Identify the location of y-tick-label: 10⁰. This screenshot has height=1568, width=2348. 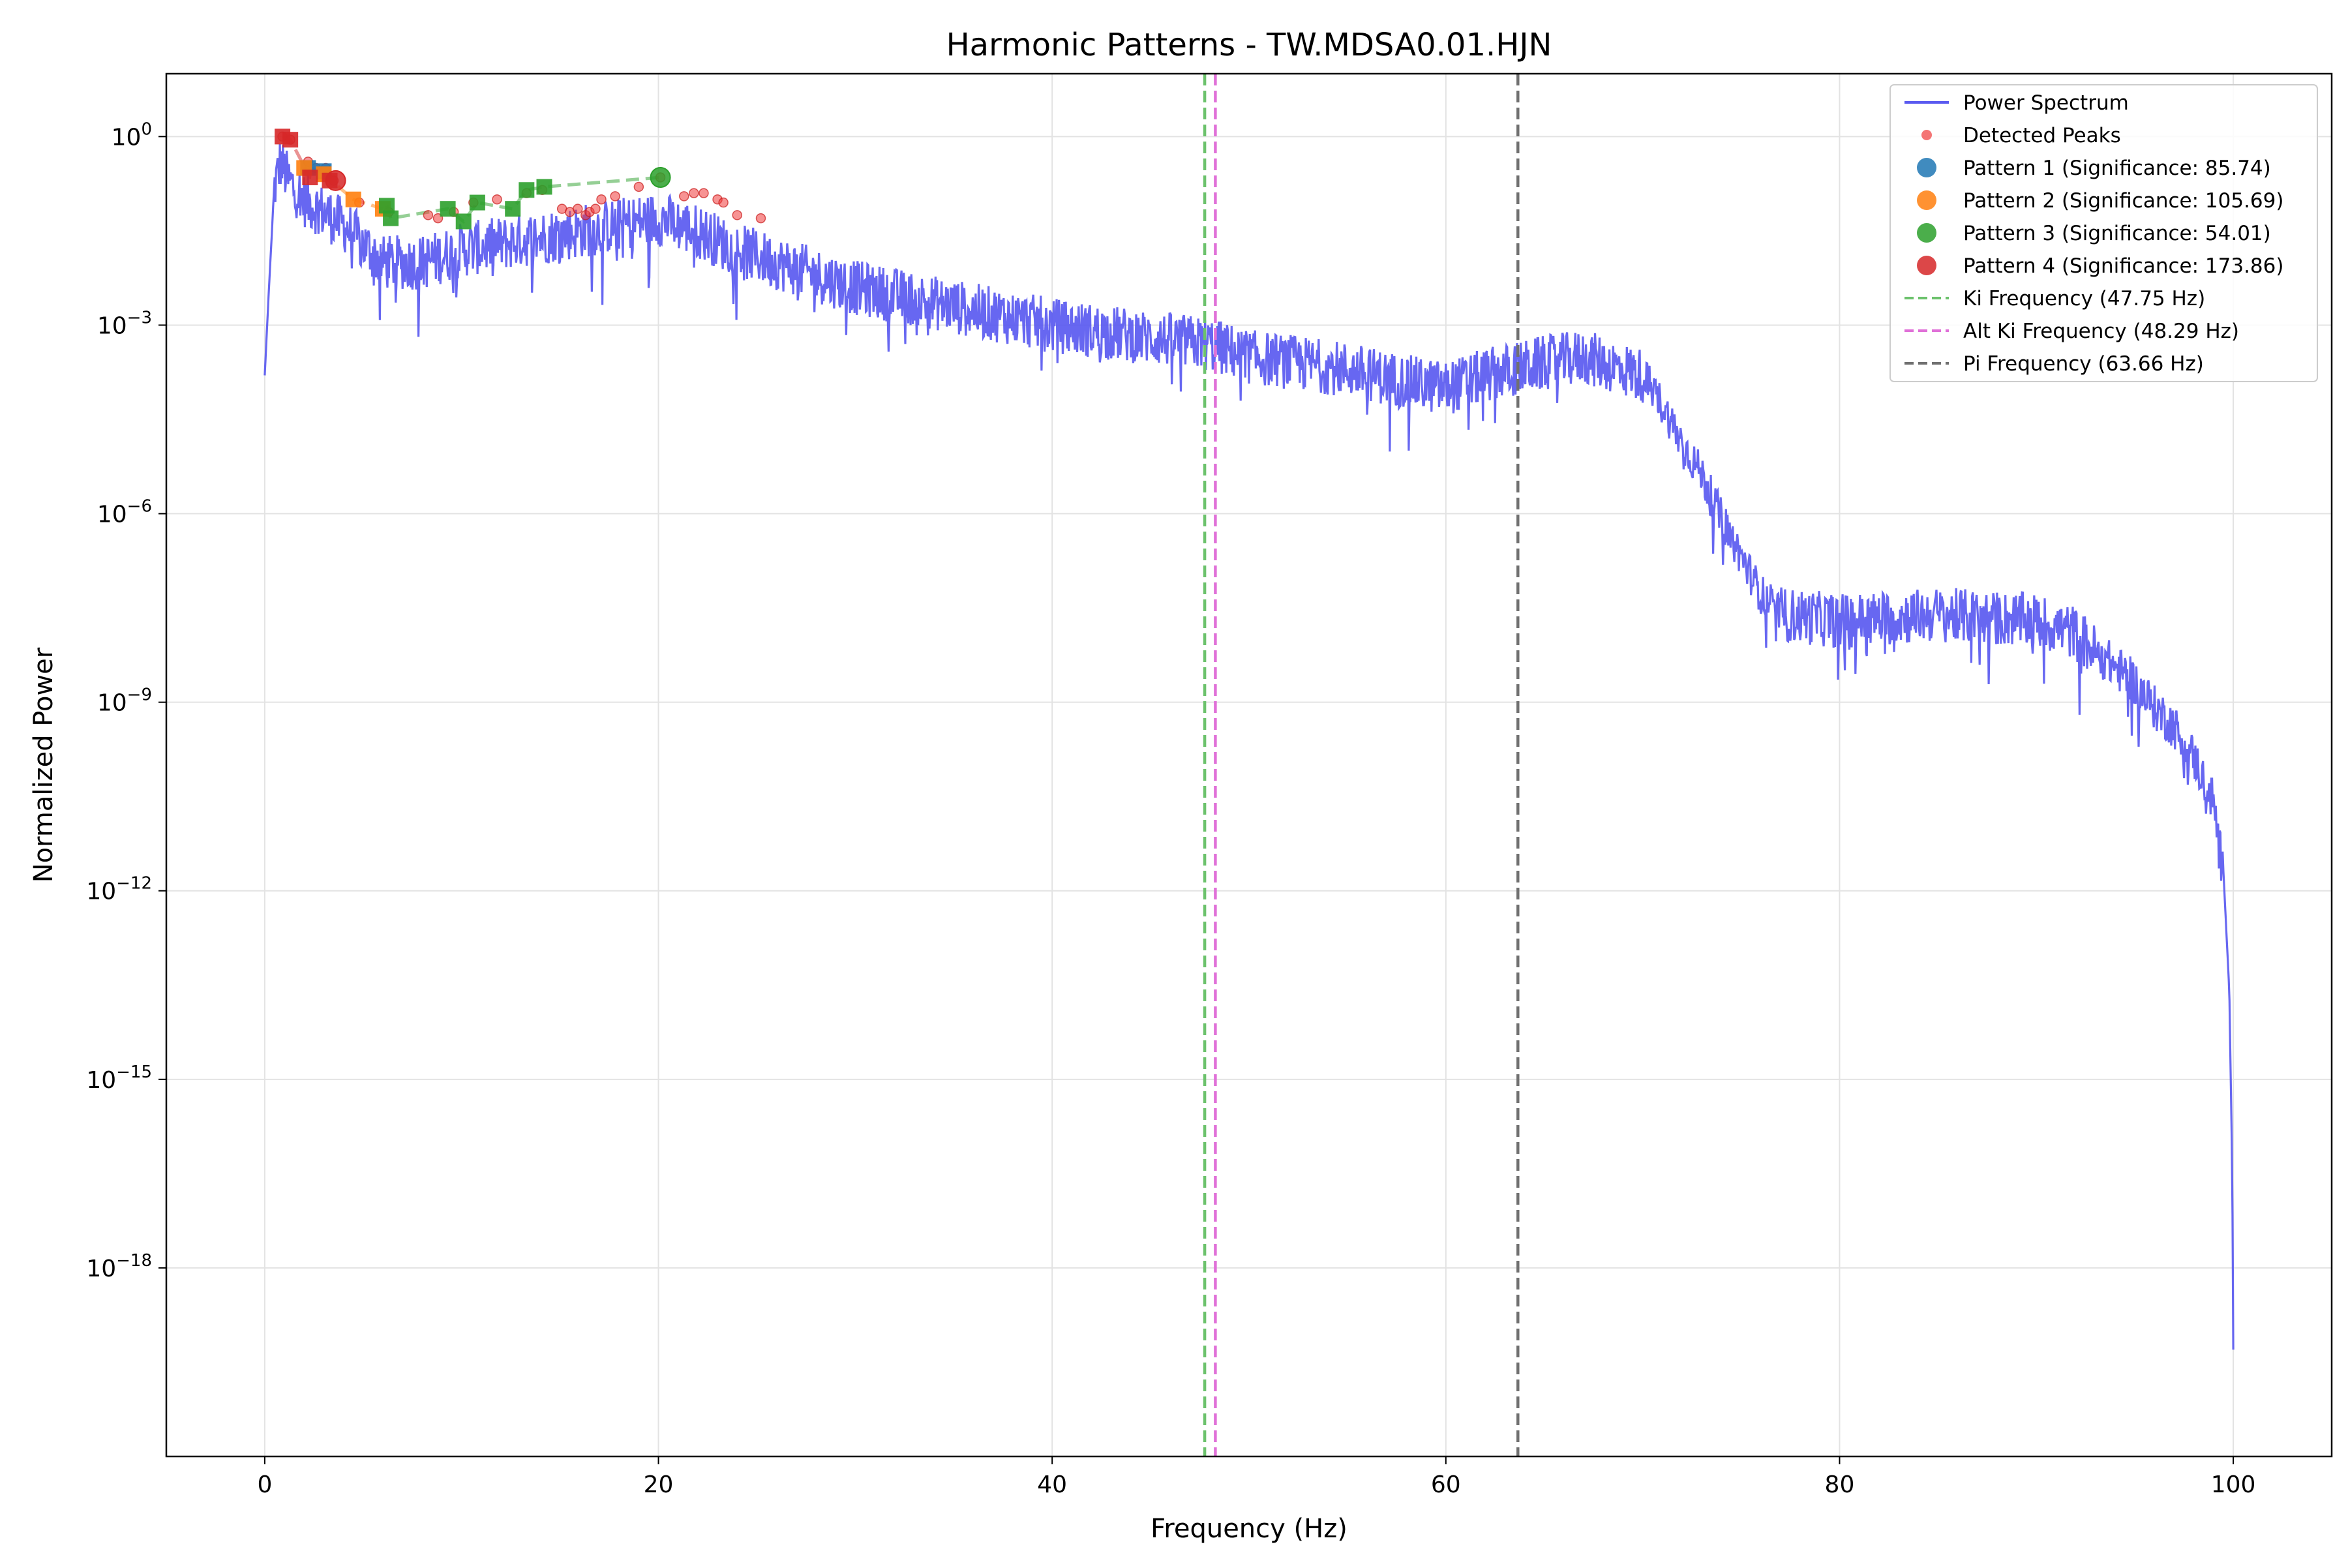
(132, 135).